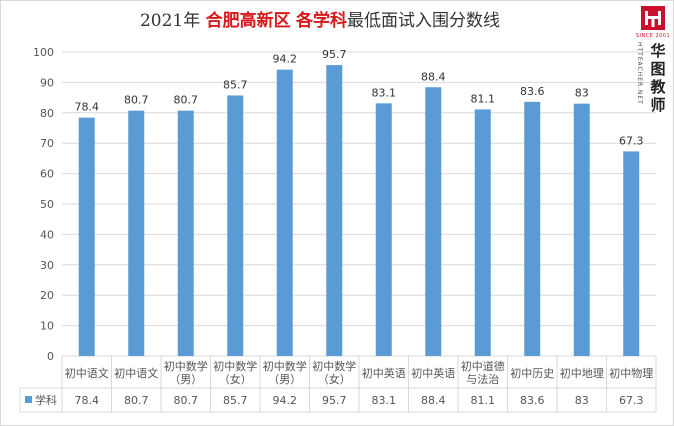 Image resolution: width=674 pixels, height=426 pixels. I want to click on table-cell-value: 78.4, so click(87, 400).